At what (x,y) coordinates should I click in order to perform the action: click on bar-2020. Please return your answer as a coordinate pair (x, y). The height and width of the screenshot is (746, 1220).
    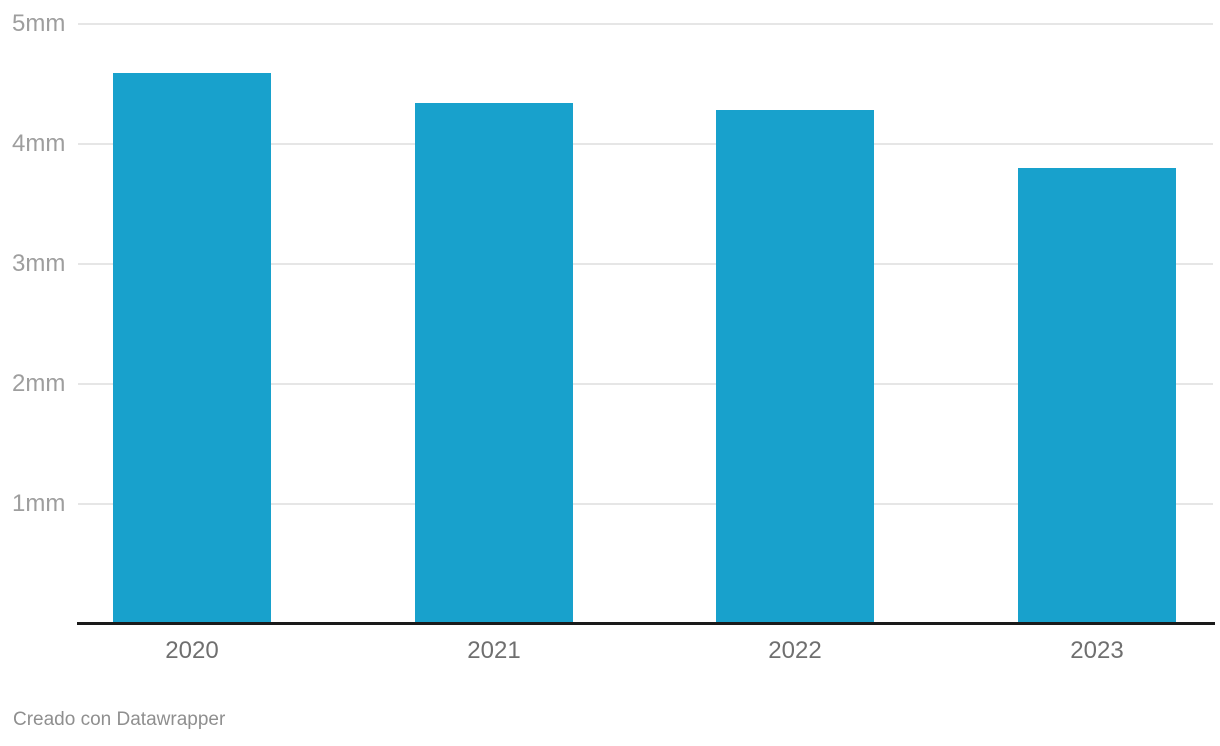
    Looking at the image, I should click on (192, 348).